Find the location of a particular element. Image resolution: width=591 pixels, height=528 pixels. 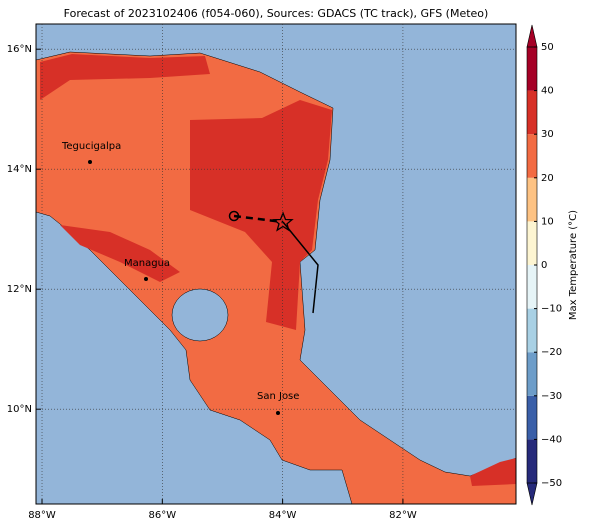

track-past is located at coordinates (300, 267).